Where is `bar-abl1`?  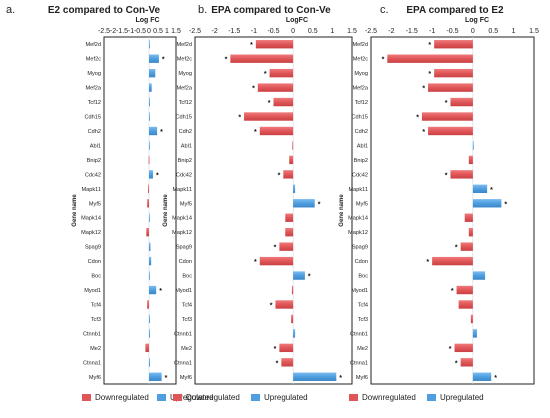 bar-abl1 is located at coordinates (149, 145).